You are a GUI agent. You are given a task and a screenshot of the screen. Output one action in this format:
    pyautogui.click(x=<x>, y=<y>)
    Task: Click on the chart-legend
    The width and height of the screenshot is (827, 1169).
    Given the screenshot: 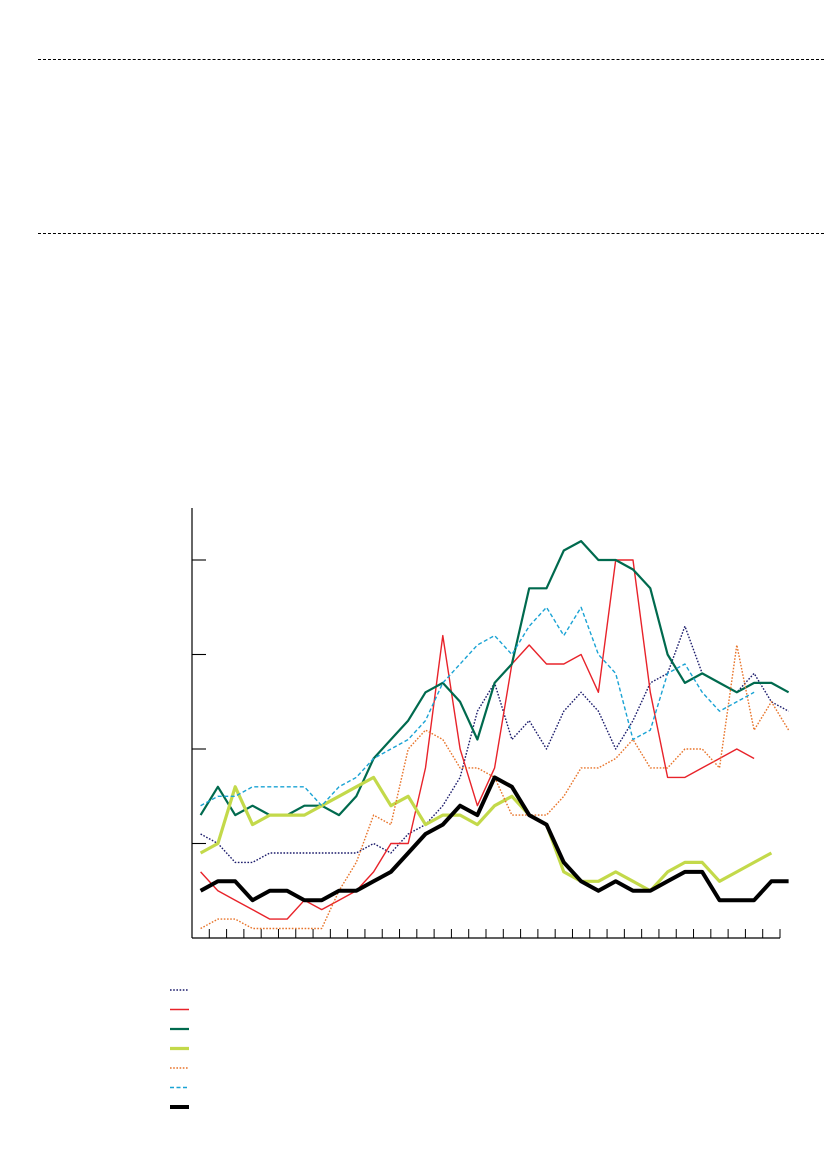 What is the action you would take?
    pyautogui.click(x=179, y=1049)
    